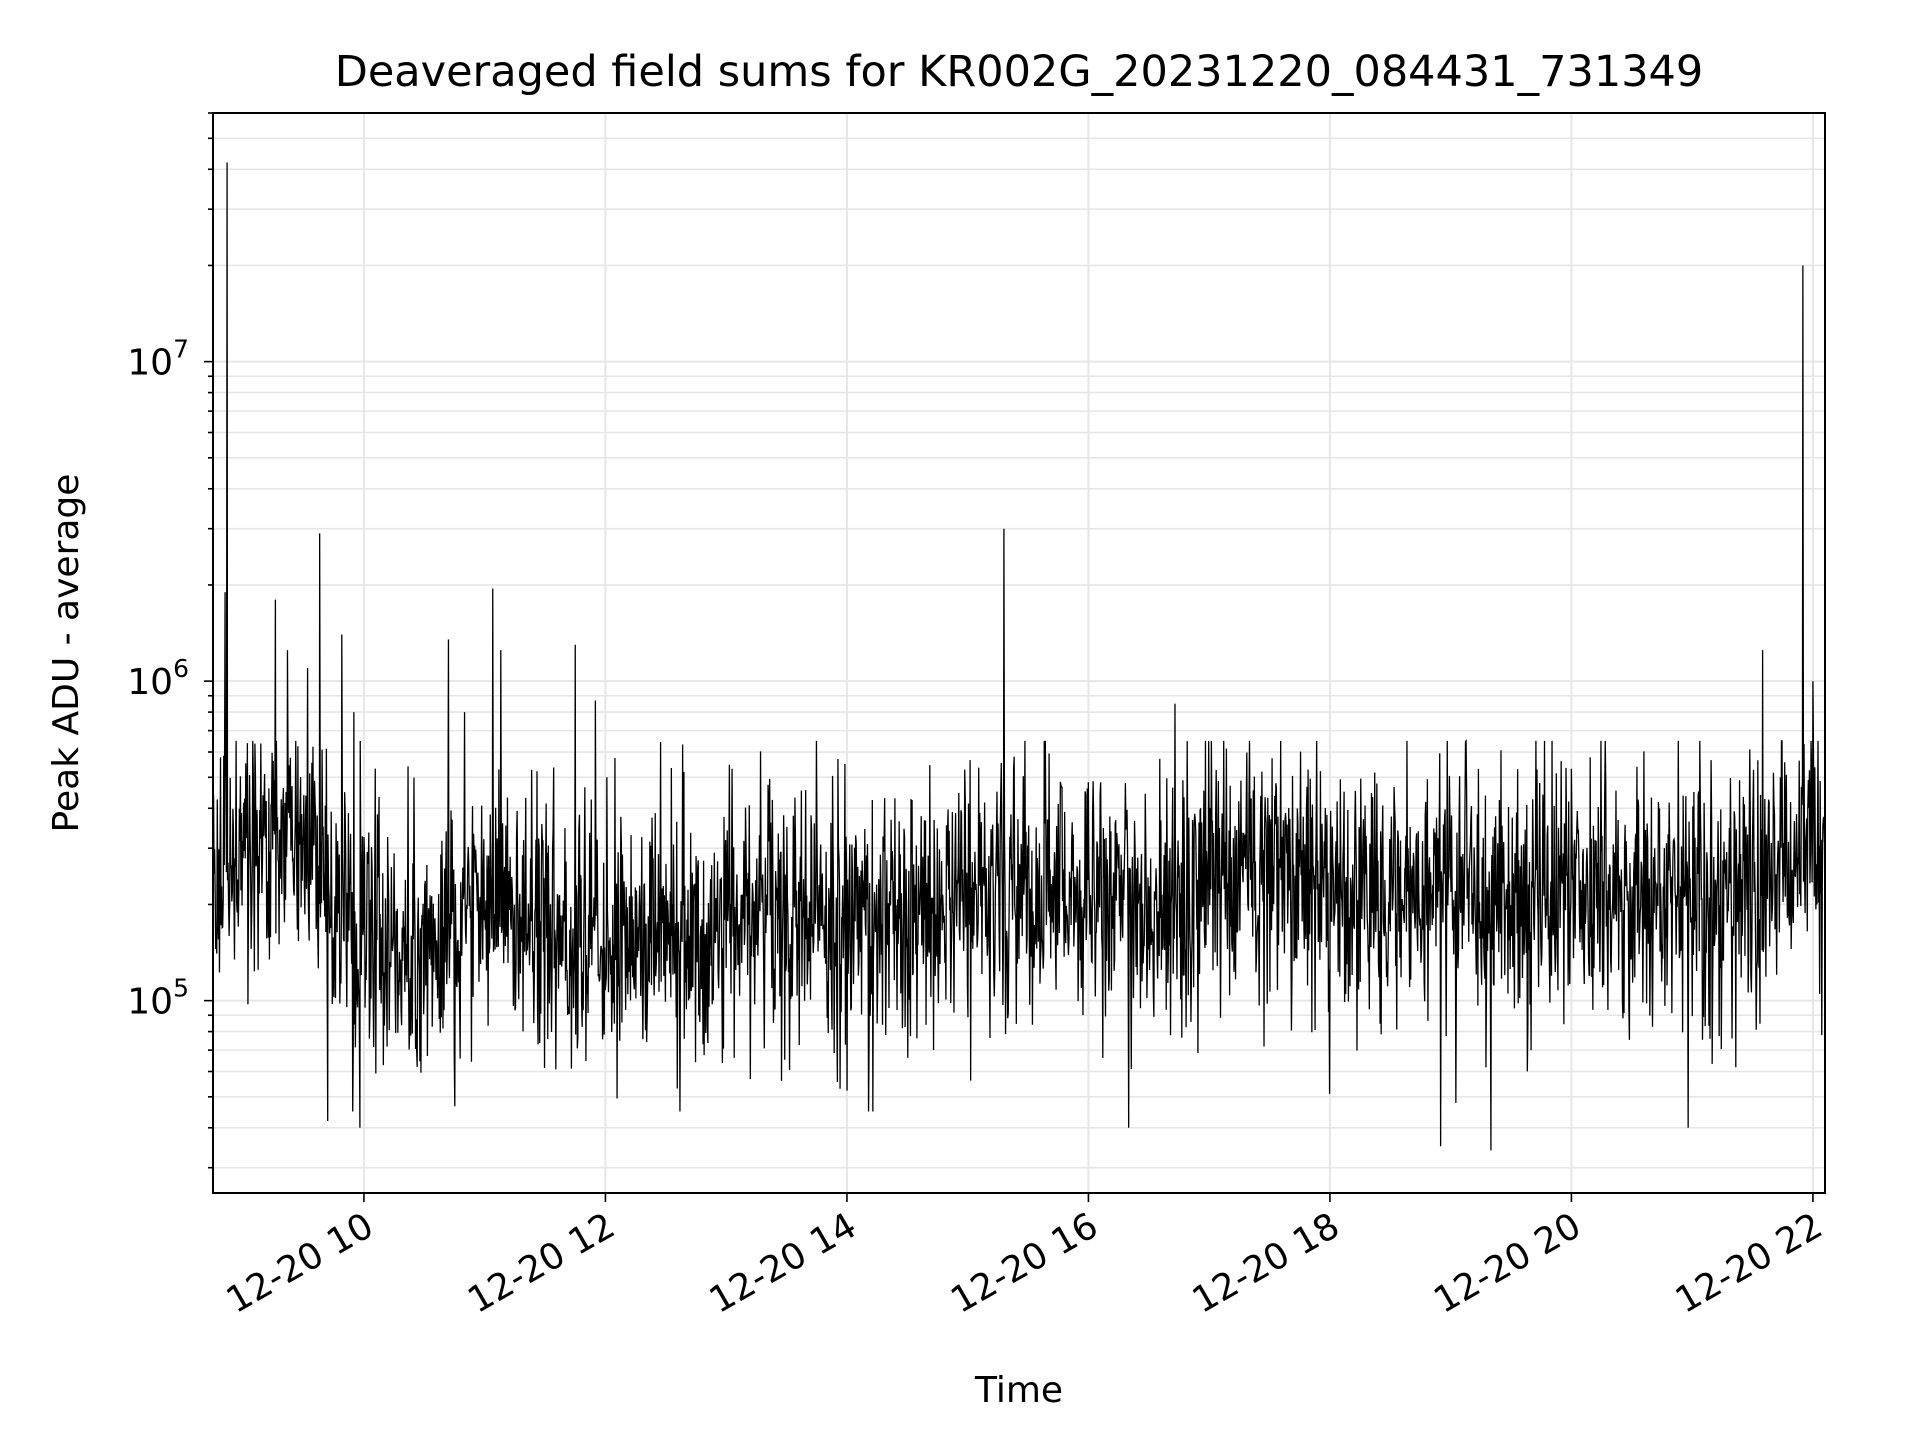 This screenshot has height=1440, width=1920. I want to click on x-axis-label: Time, so click(1018, 1390).